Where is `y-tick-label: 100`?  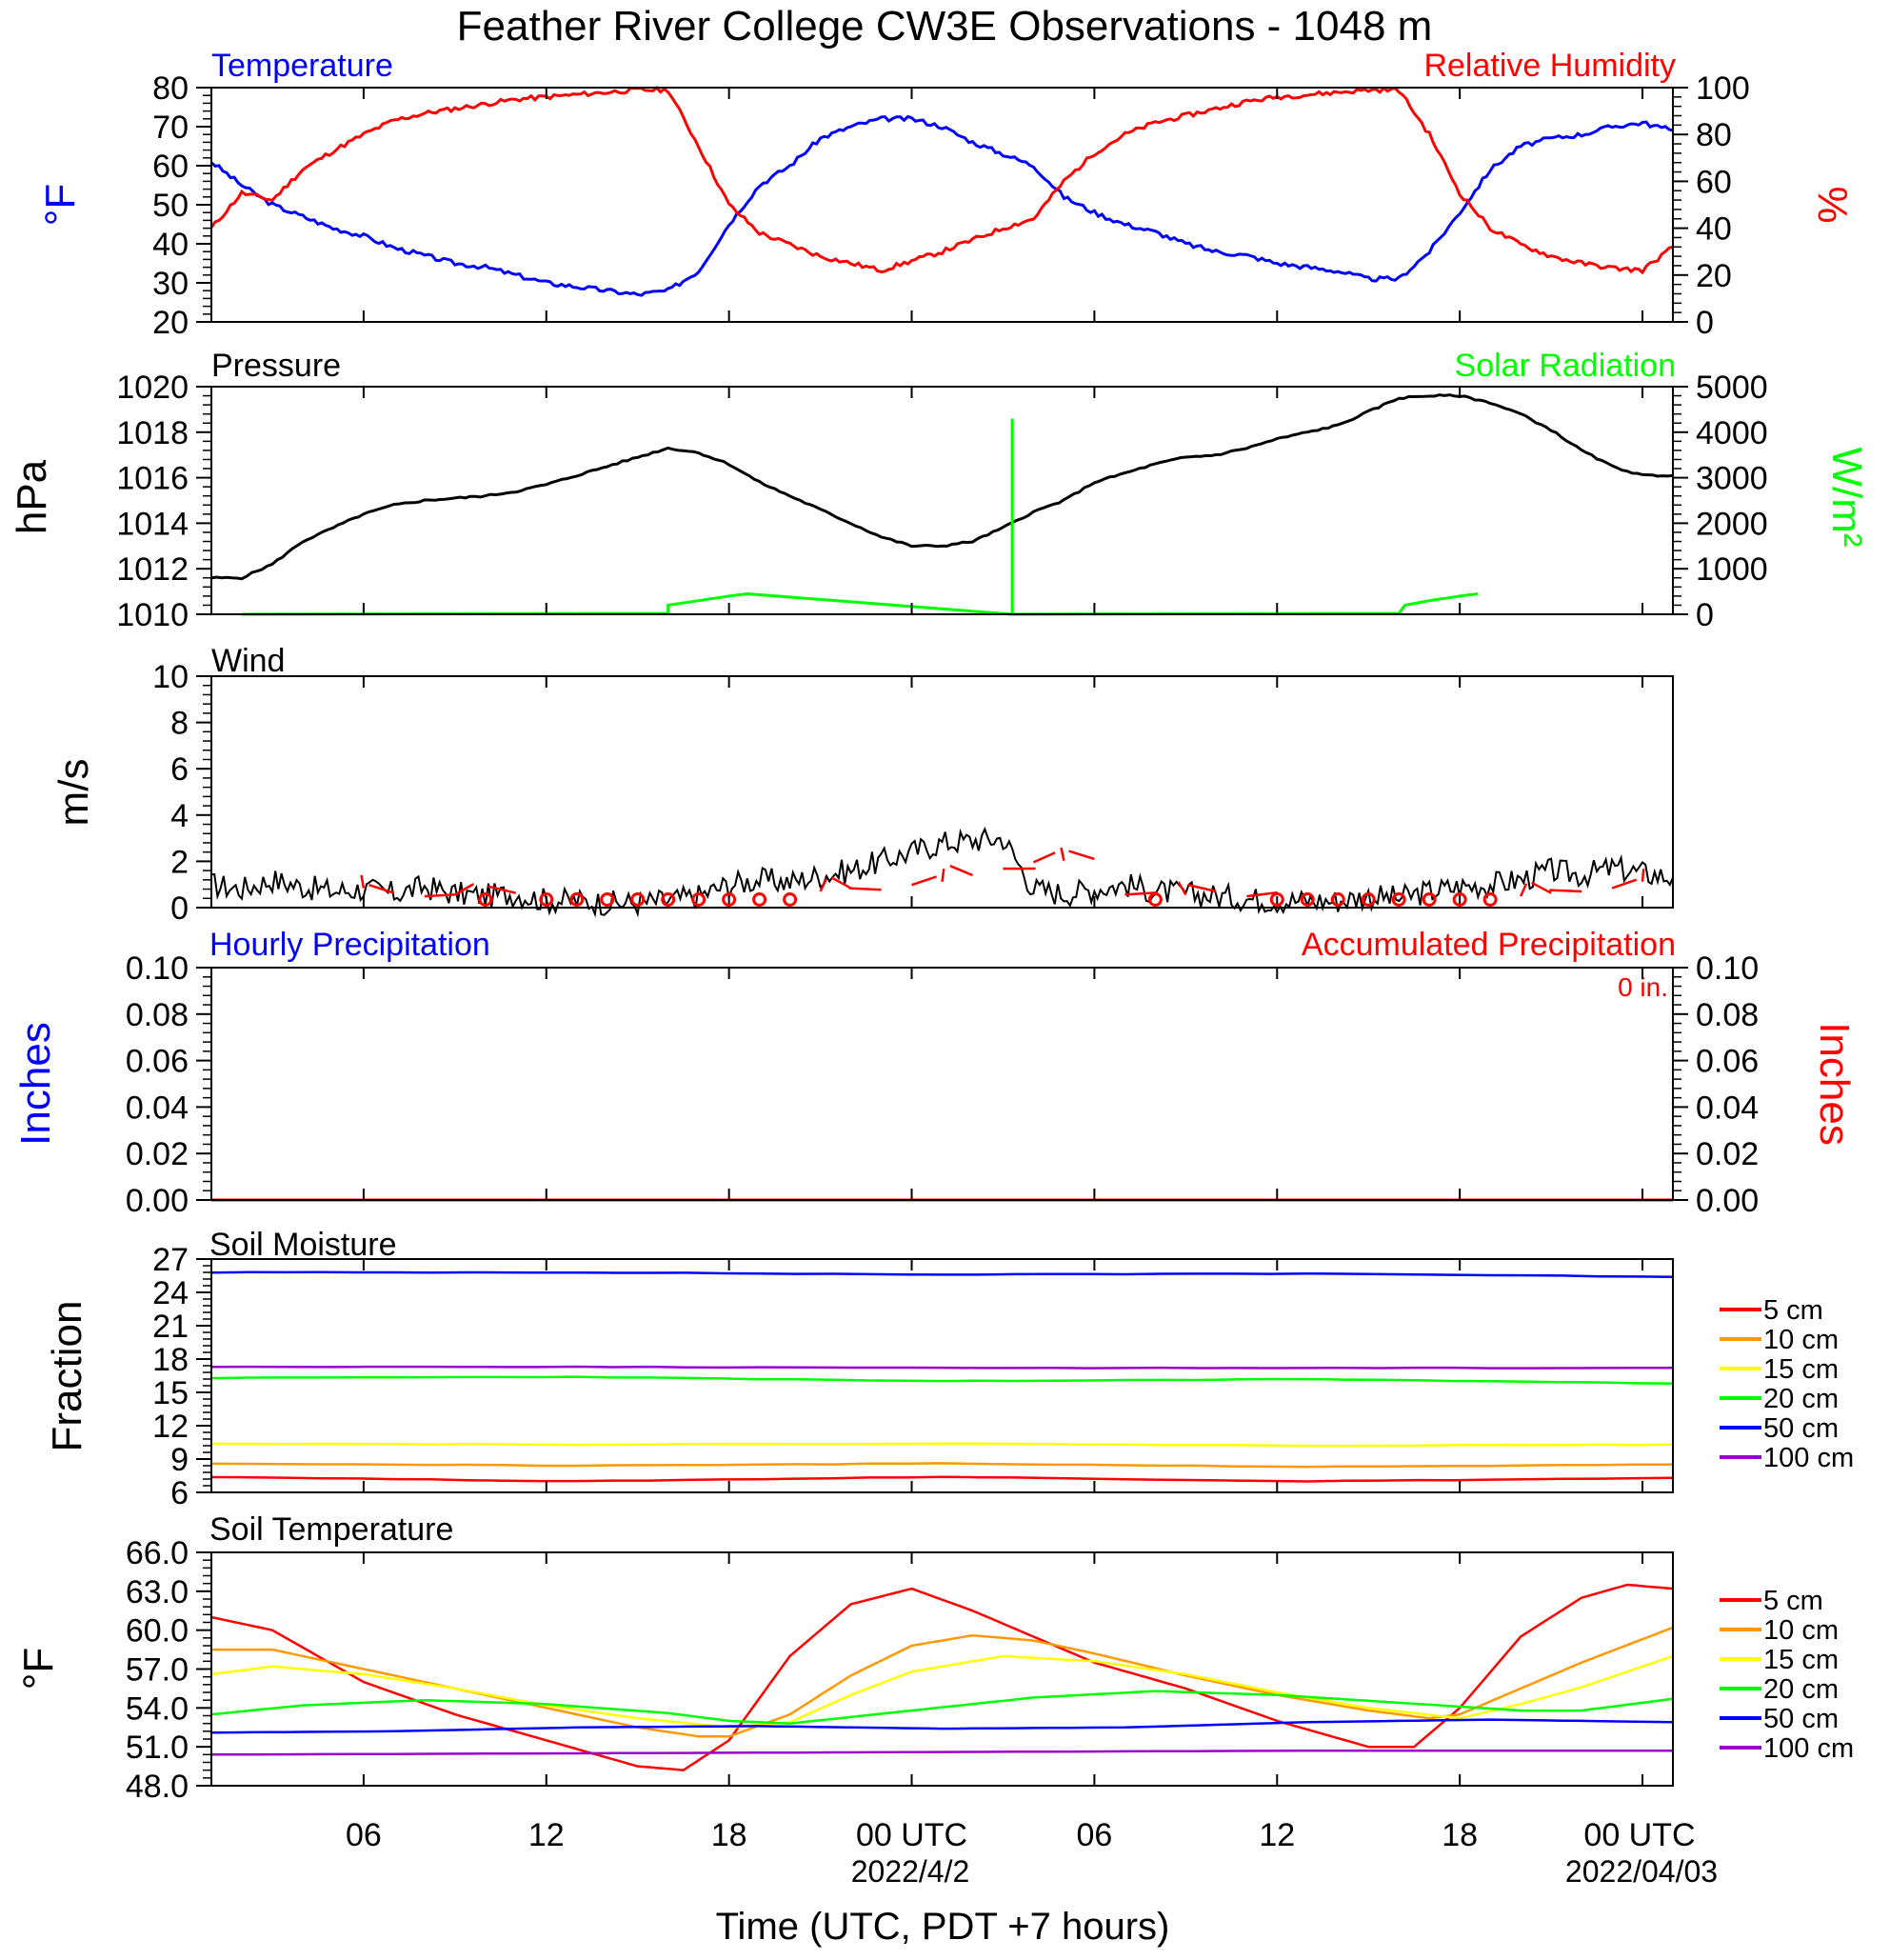
y-tick-label: 100 is located at coordinates (1723, 88).